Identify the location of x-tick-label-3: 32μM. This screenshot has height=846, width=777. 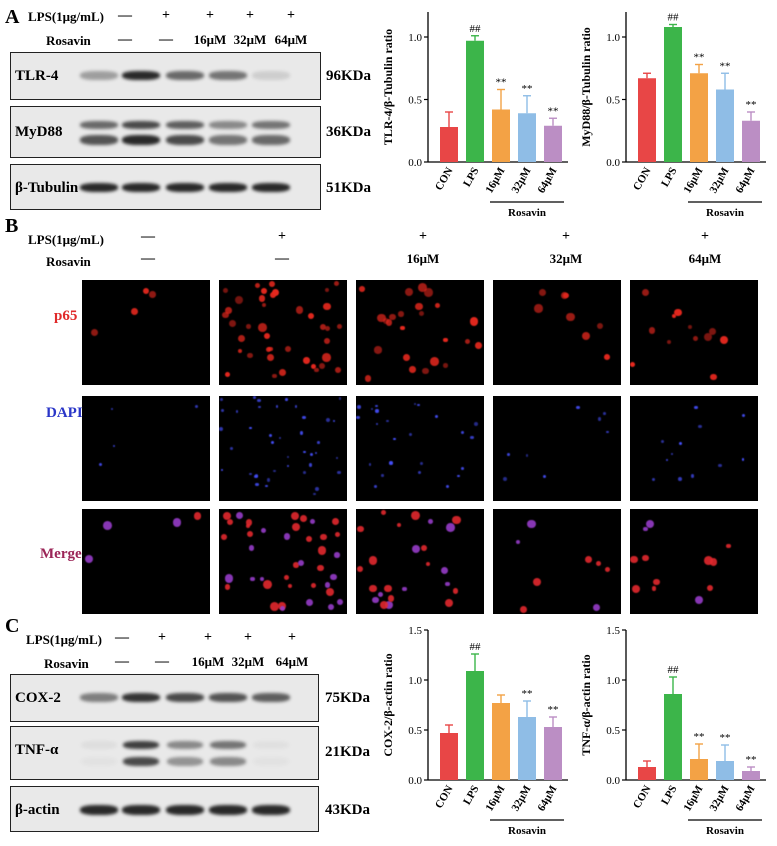
(521, 180).